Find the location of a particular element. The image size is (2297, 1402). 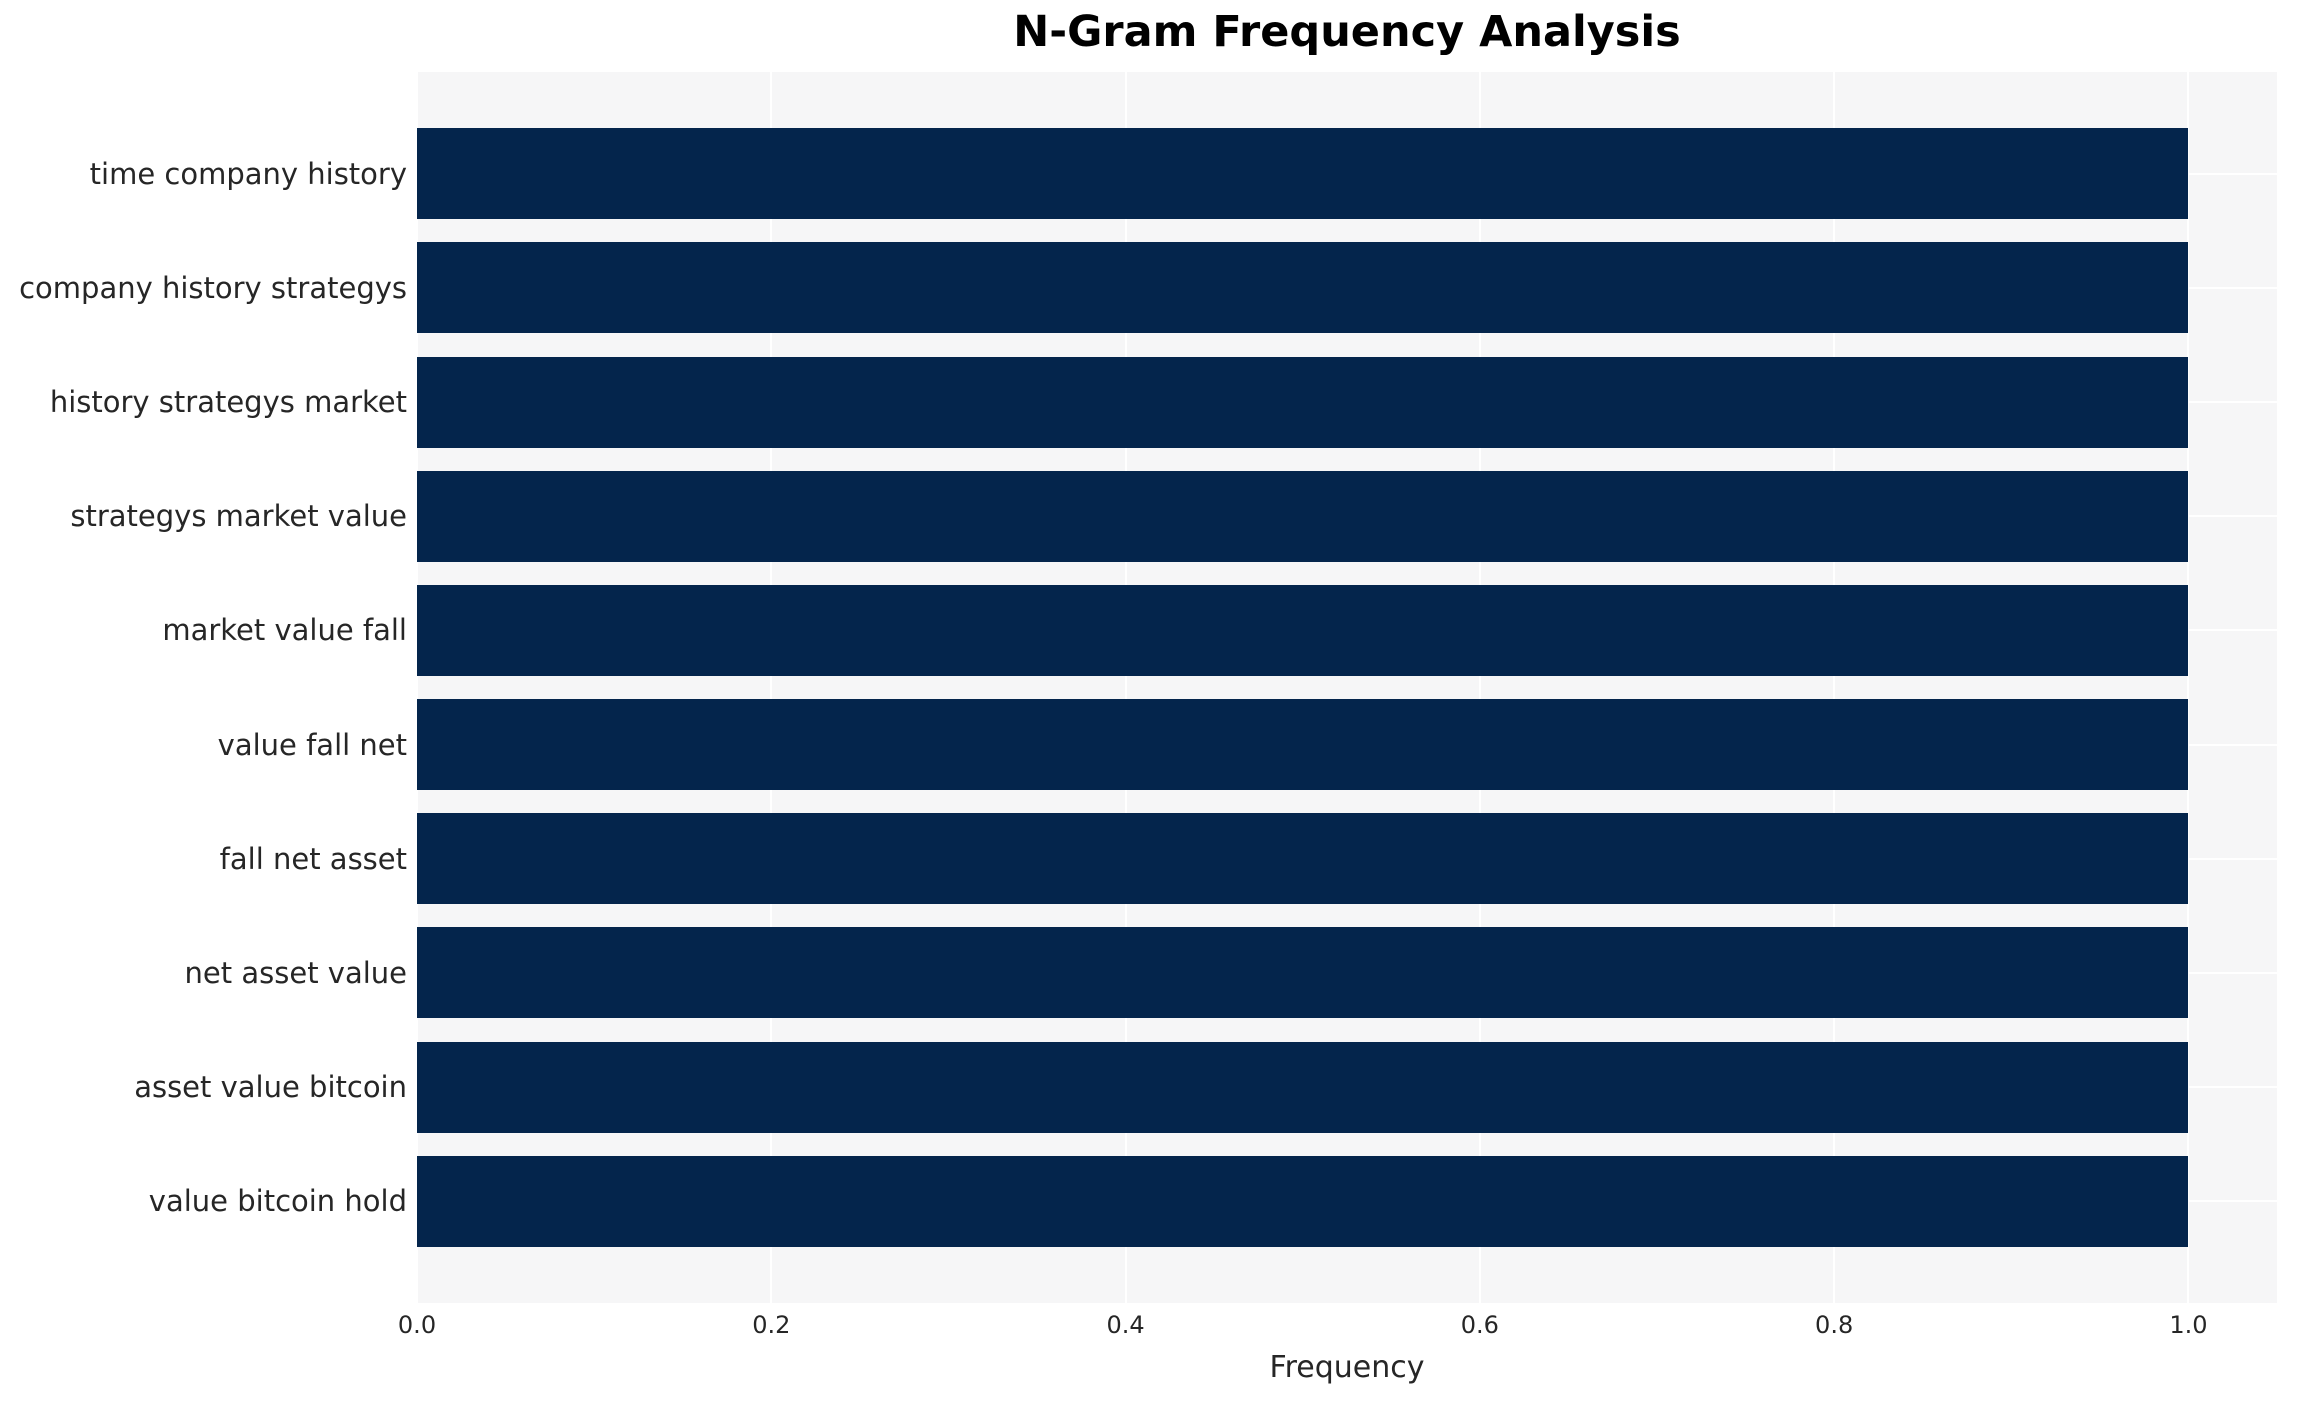

x-tick-label: 0.2 is located at coordinates (771, 1325).